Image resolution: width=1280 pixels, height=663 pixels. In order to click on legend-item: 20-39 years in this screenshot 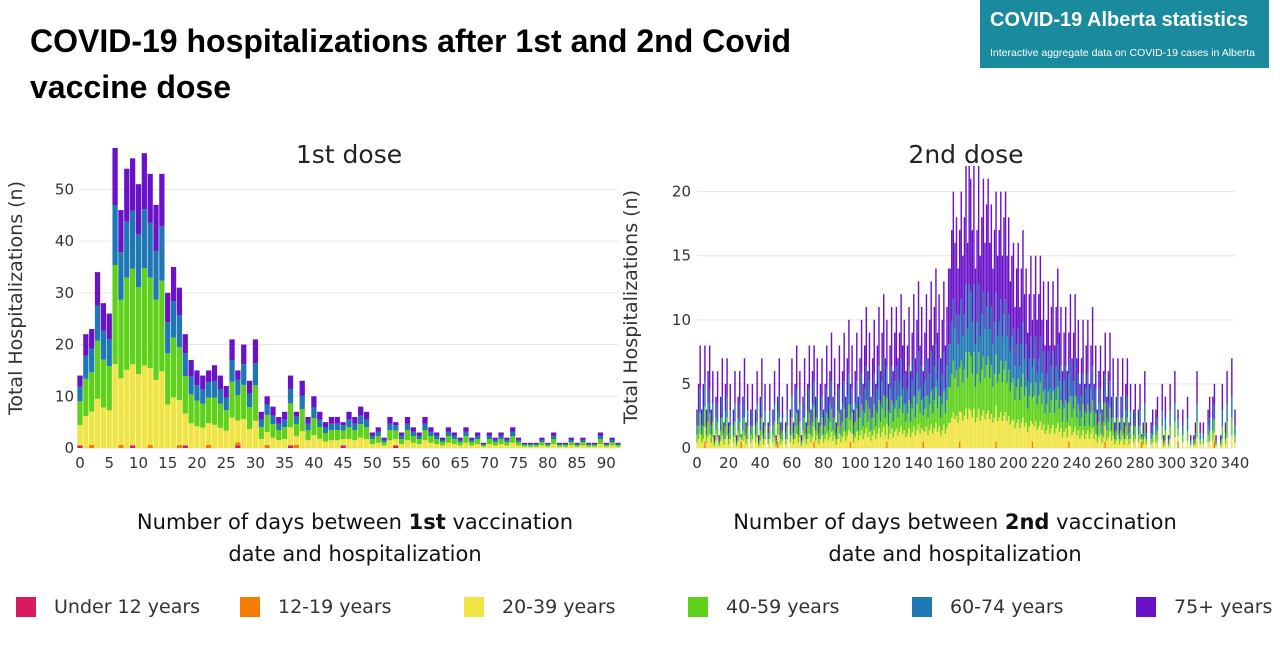, I will do `click(540, 607)`.